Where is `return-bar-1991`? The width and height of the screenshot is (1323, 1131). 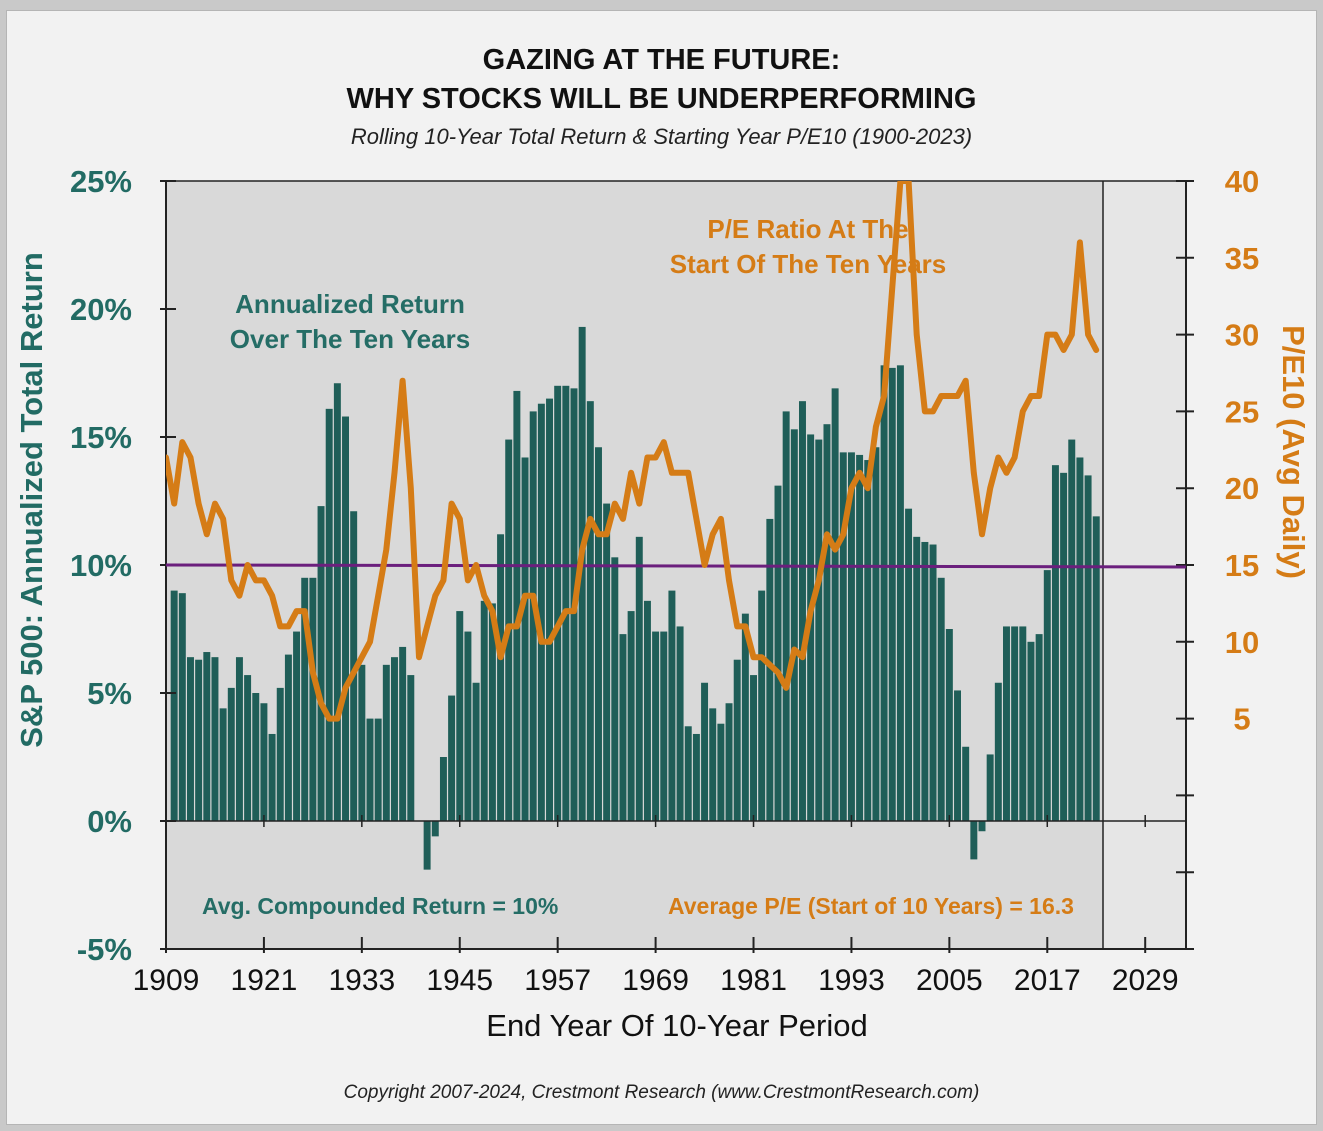 return-bar-1991 is located at coordinates (835, 604).